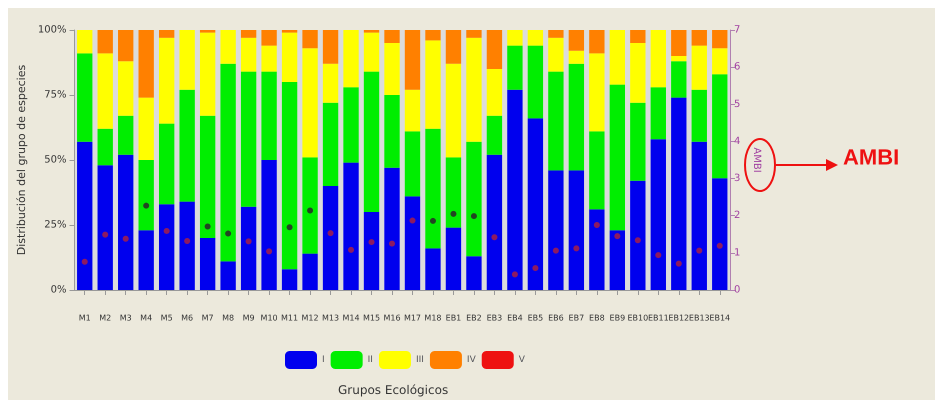 This screenshot has width=943, height=408. What do you see at coordinates (871, 157) in the screenshot?
I see `text: AMBI` at bounding box center [871, 157].